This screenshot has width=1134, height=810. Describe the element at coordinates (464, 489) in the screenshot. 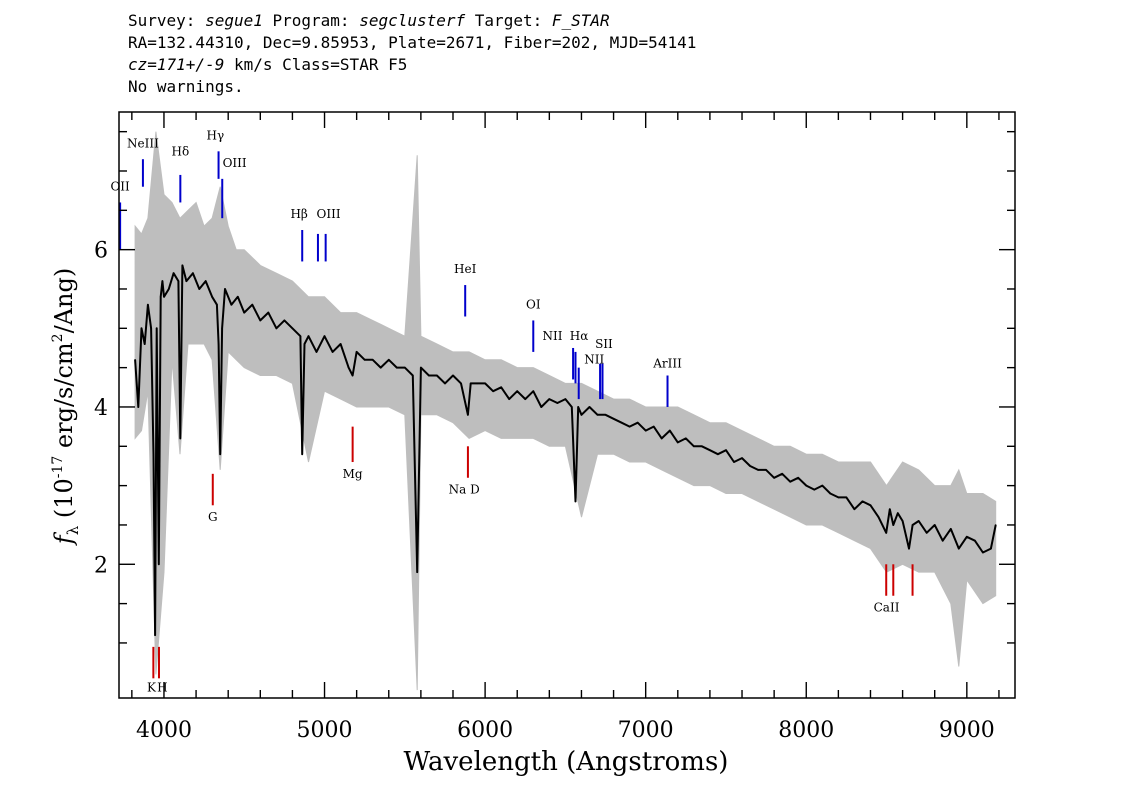

I see `absorption-line-label: Na D` at that location.